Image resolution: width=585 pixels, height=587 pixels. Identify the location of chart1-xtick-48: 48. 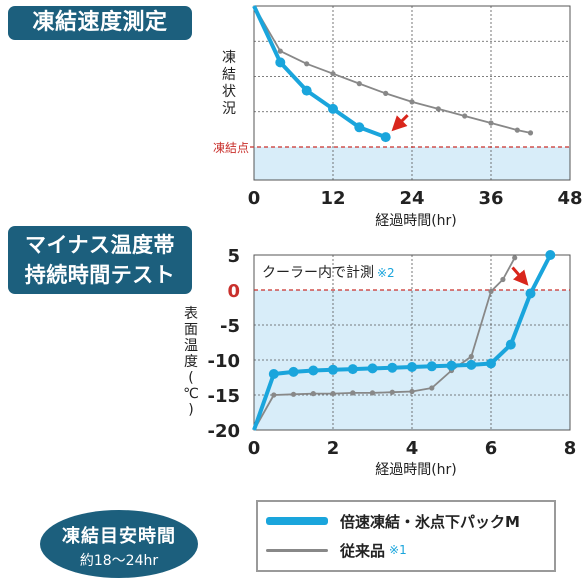
(569, 198).